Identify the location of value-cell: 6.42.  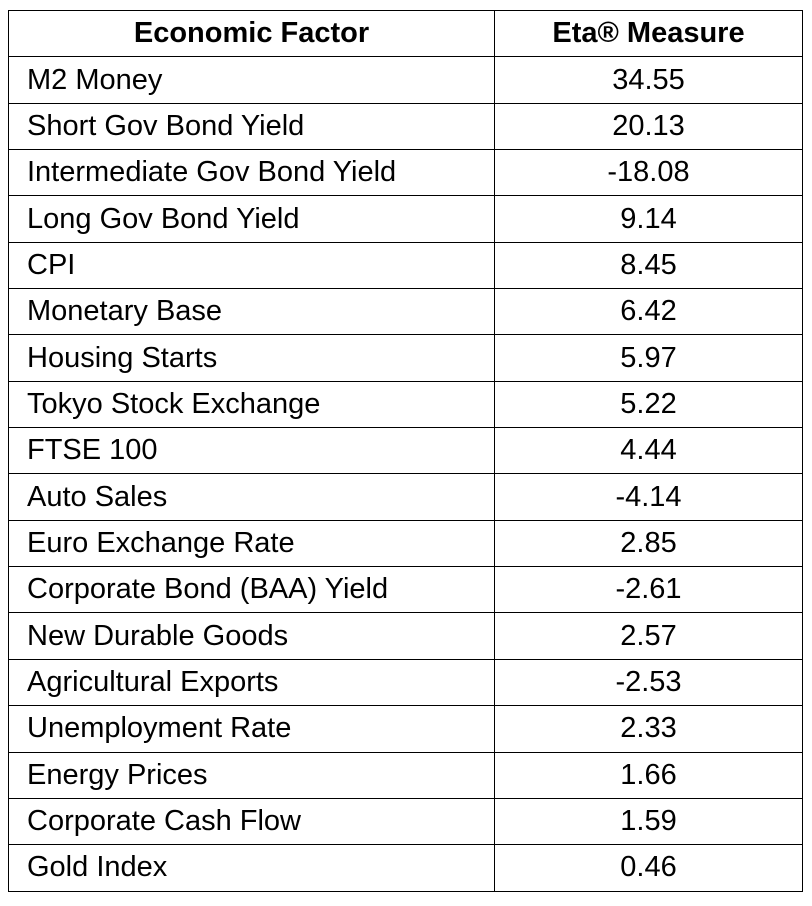
(648, 312).